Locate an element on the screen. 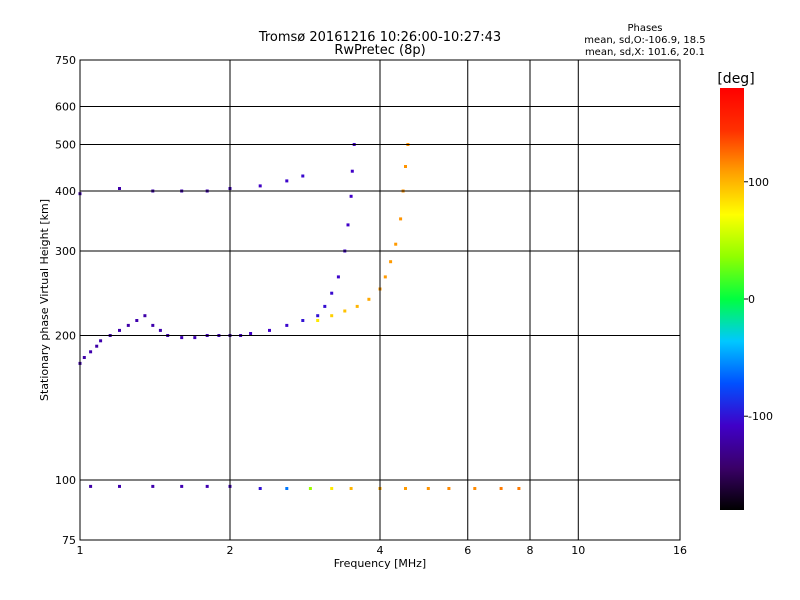 The width and height of the screenshot is (800, 600). colorbar-gradient is located at coordinates (732, 299).